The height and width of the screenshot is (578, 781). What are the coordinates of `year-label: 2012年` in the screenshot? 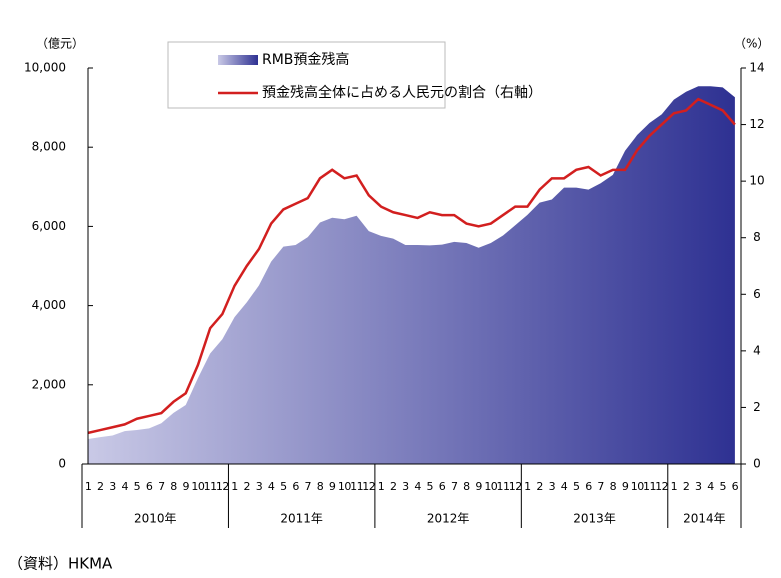 It's located at (448, 519).